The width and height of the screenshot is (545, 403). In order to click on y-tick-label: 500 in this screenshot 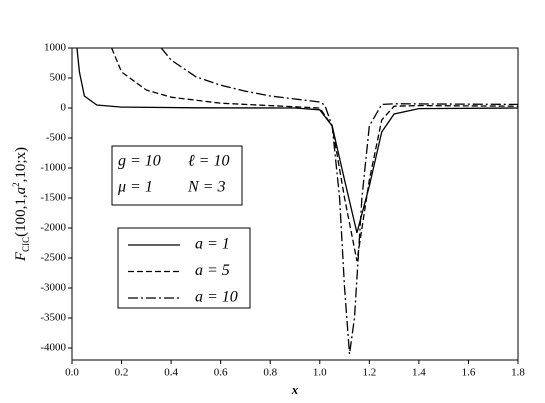, I will do `click(58, 78)`.